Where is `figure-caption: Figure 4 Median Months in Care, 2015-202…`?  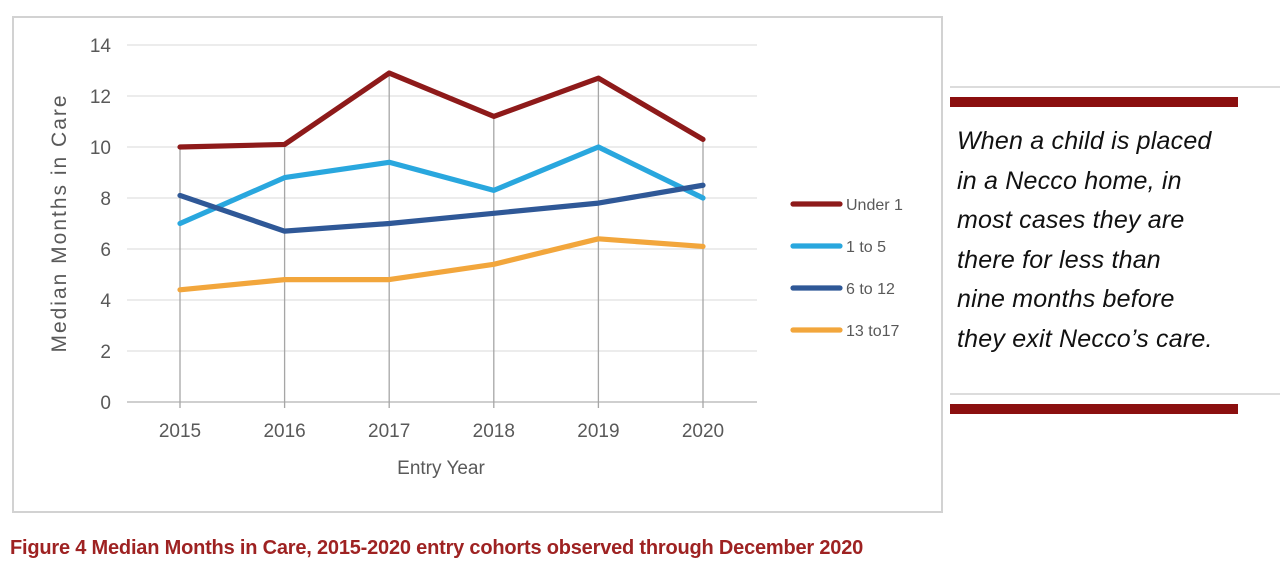
figure-caption: Figure 4 Median Months in Care, 2015-202… is located at coordinates (437, 548).